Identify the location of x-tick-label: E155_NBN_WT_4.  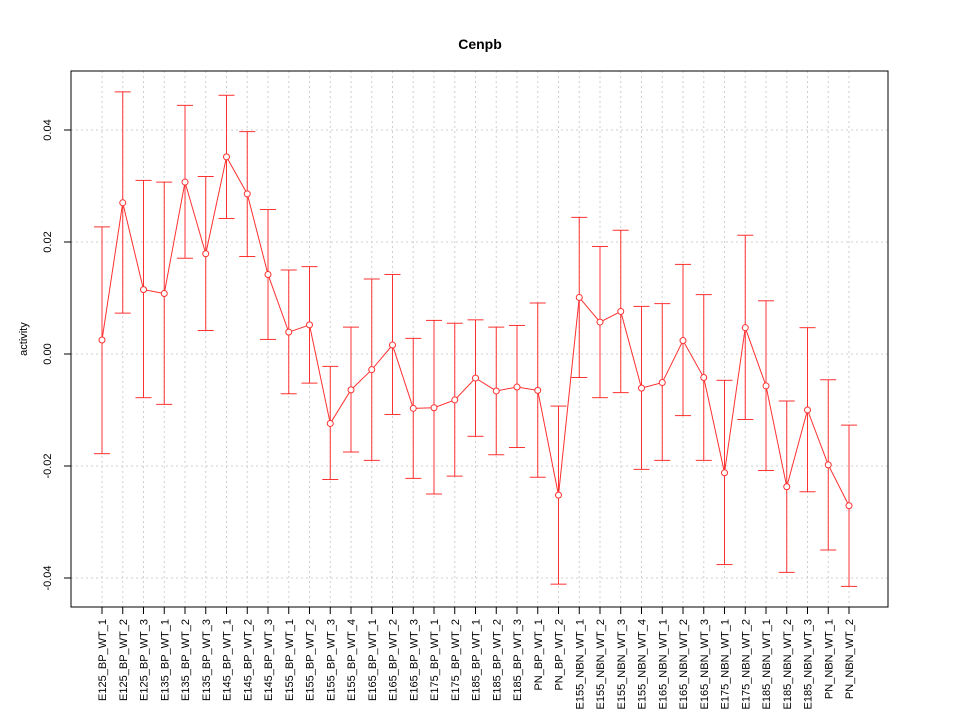
(643, 664).